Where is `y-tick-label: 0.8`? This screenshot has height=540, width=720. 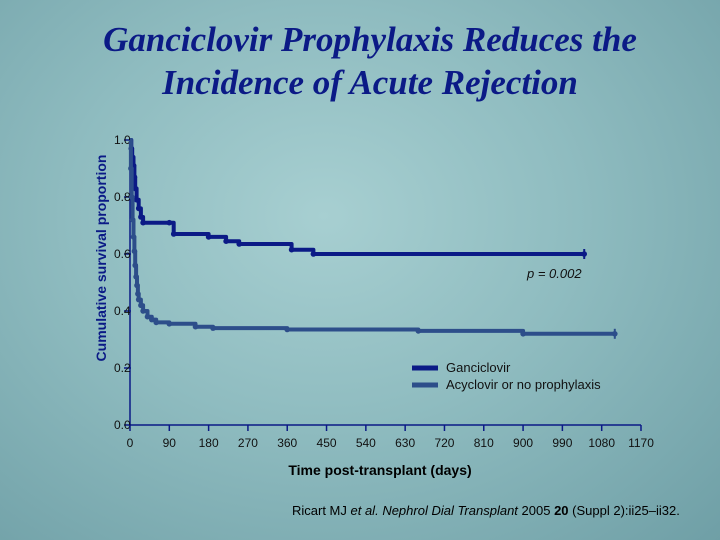
y-tick-label: 0.8 is located at coordinates (122, 197).